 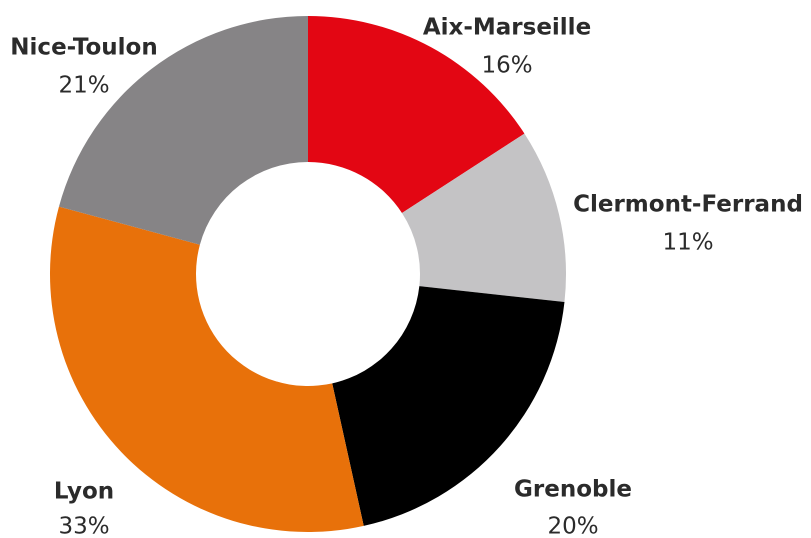 I want to click on slice-label: Lyon, so click(x=84, y=492).